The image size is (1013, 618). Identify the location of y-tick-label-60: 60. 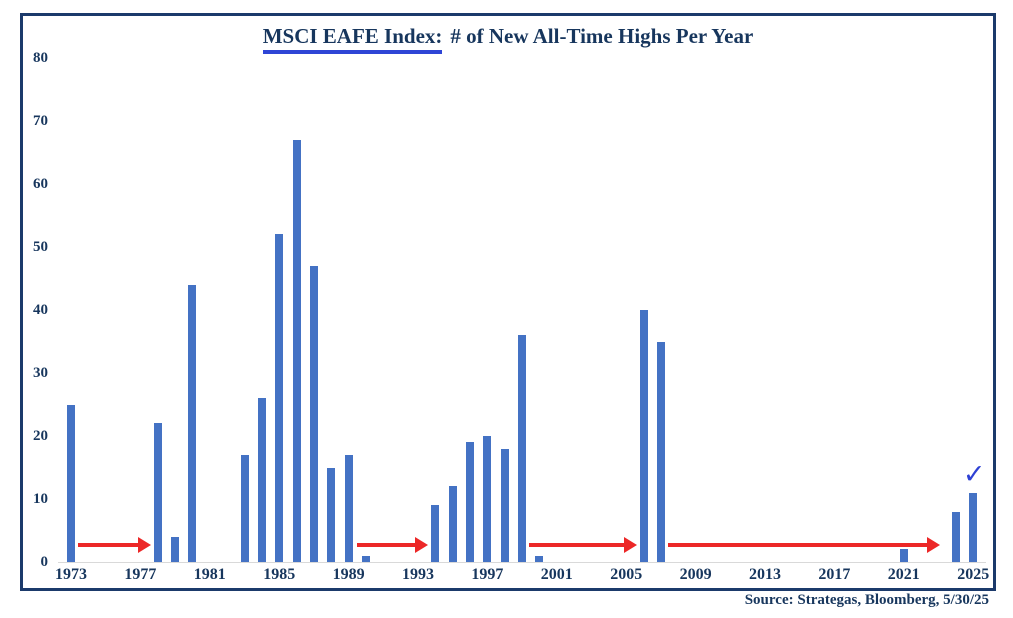
(40, 184).